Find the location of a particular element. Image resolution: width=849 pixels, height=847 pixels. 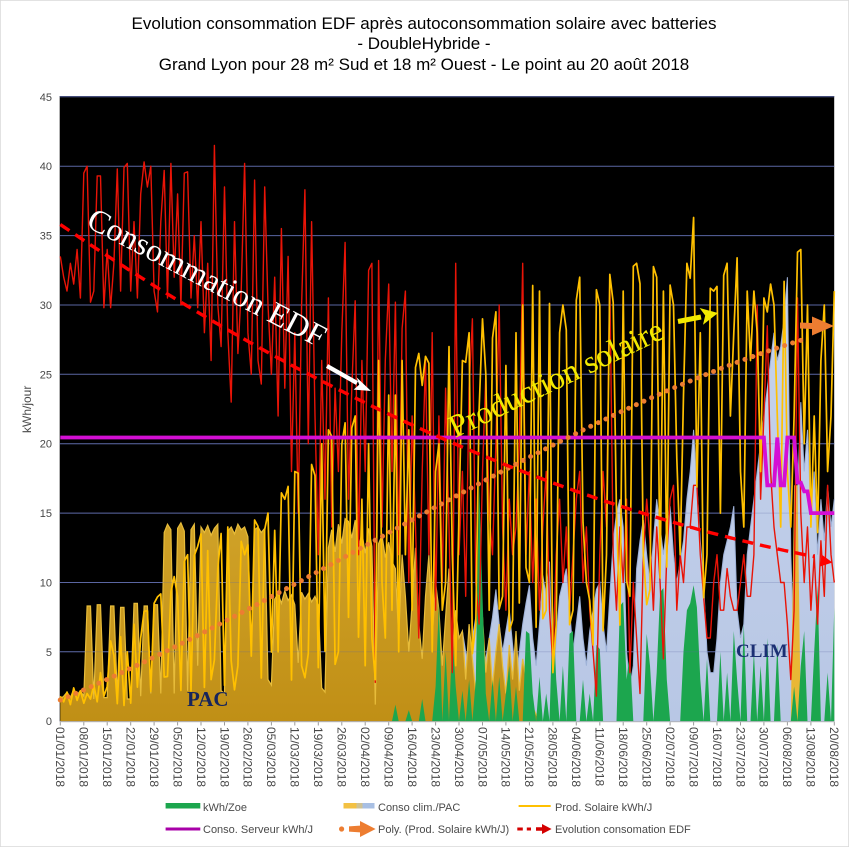

svg-text: 19/03/2018 is located at coordinates (318, 757).